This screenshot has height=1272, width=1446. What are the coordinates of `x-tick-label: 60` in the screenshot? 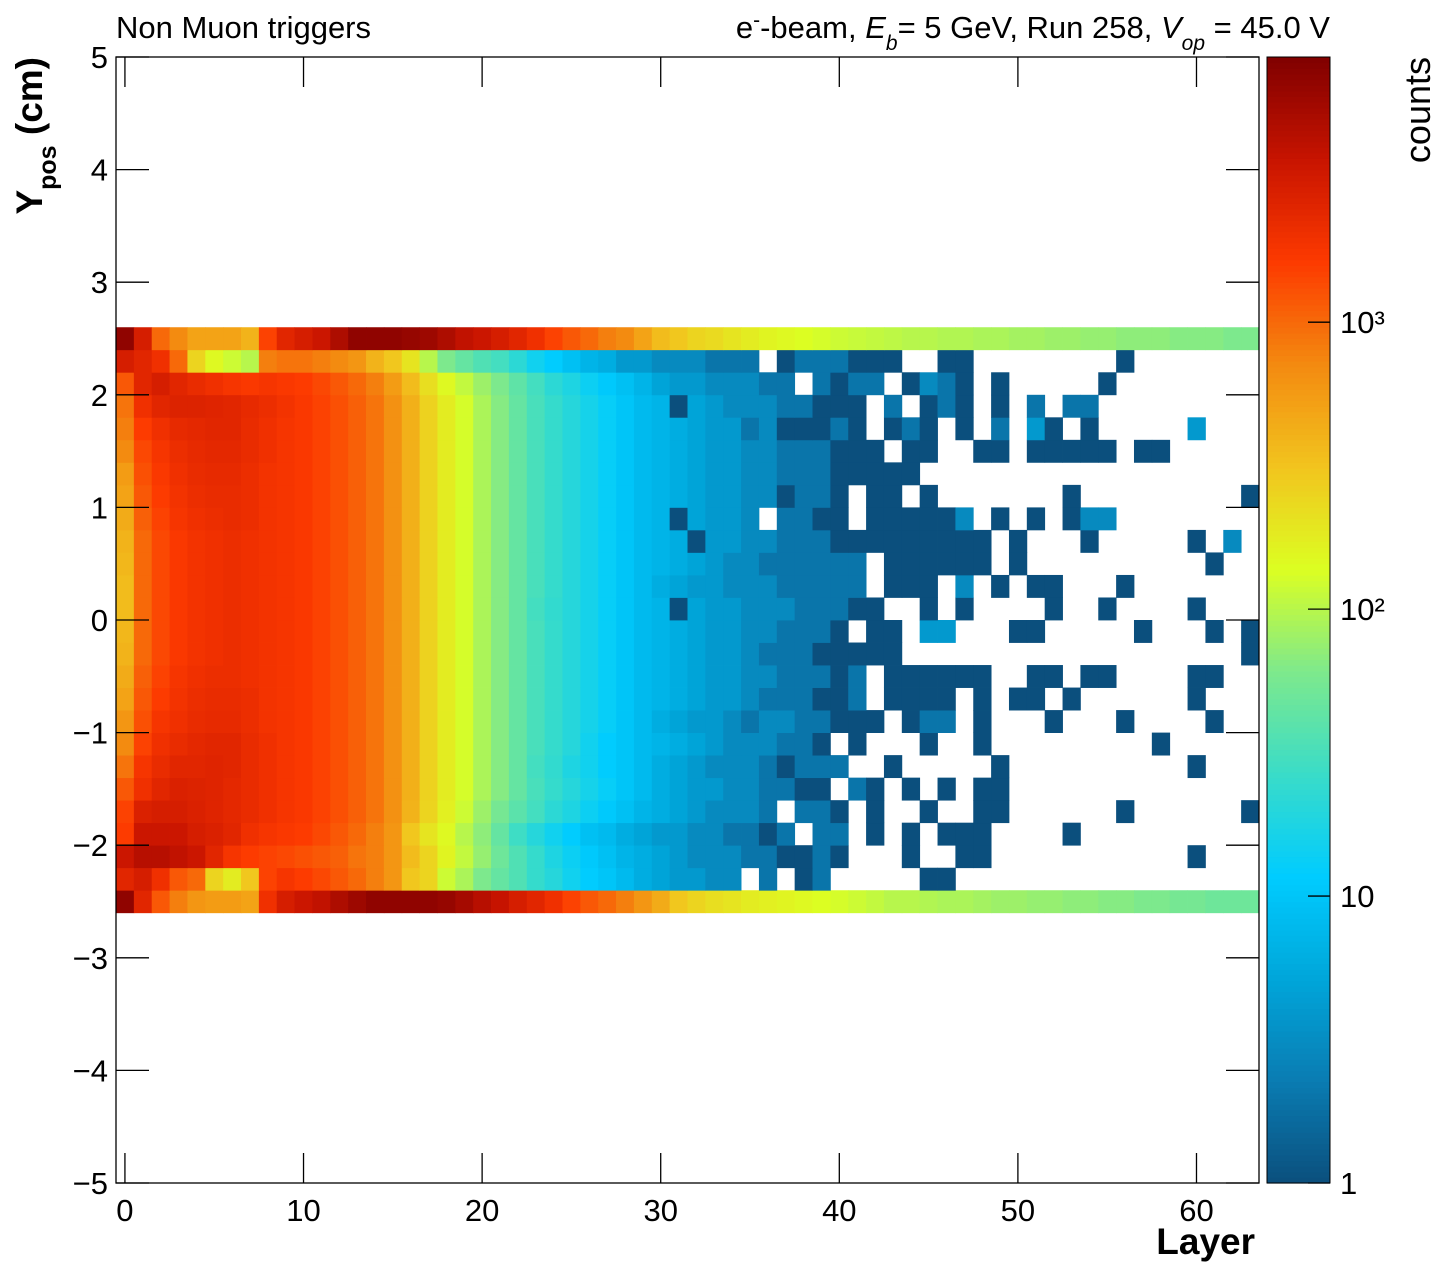 It's located at (1196, 1210).